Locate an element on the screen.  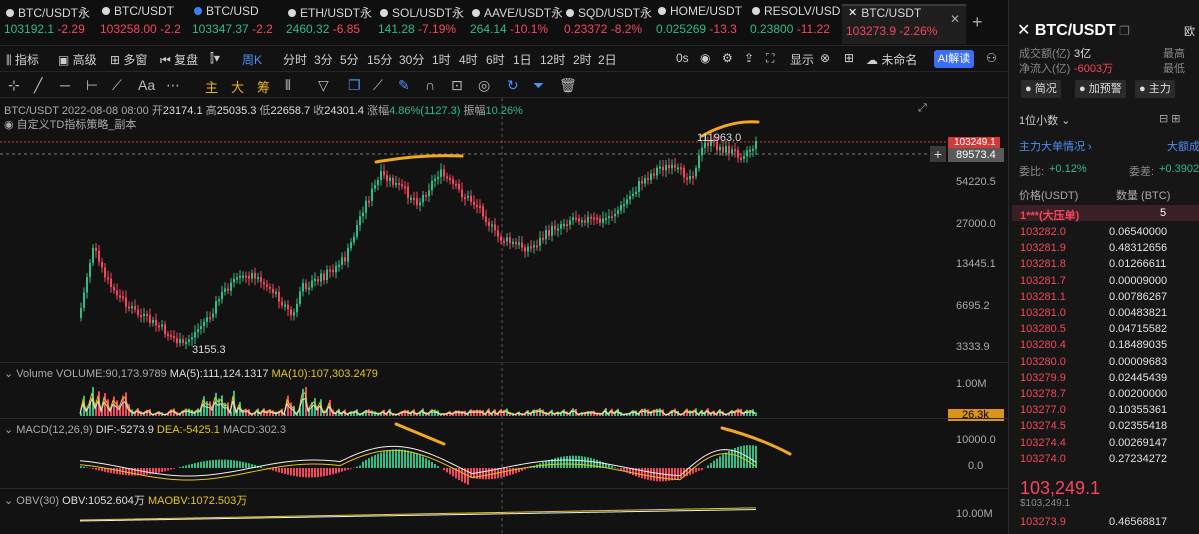
ask-row: 103281.9 0.48312656 is located at coordinates (1105, 248).